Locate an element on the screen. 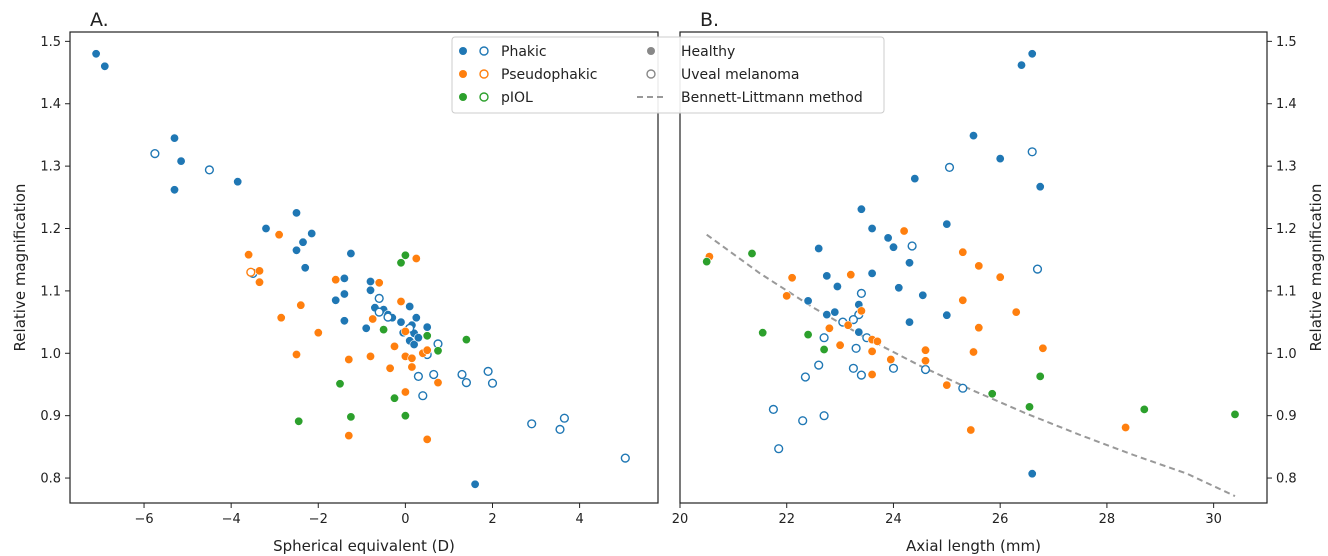 This screenshot has width=1328, height=556. x-tick-label: 26 is located at coordinates (1000, 519).